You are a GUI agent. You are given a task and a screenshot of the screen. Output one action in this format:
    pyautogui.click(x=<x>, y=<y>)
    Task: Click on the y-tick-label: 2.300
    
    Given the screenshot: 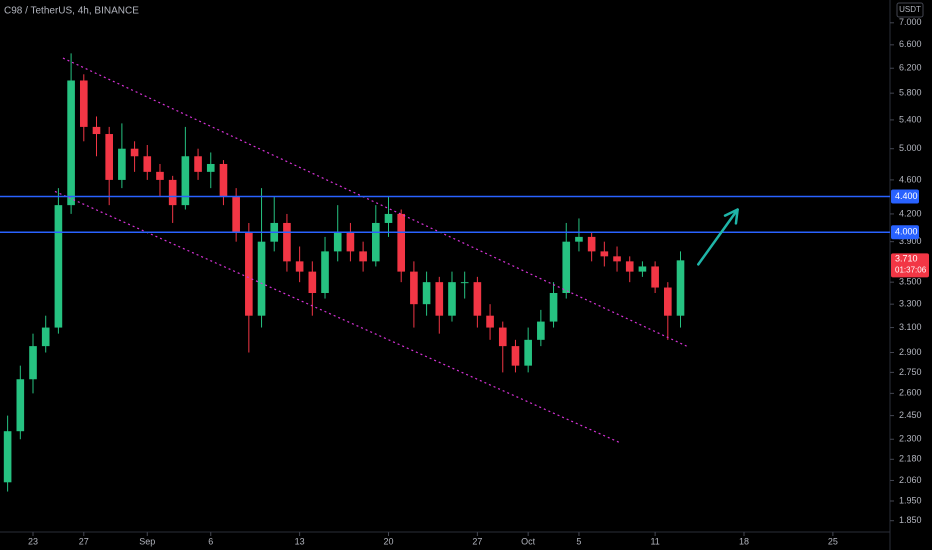 What is the action you would take?
    pyautogui.click(x=910, y=439)
    